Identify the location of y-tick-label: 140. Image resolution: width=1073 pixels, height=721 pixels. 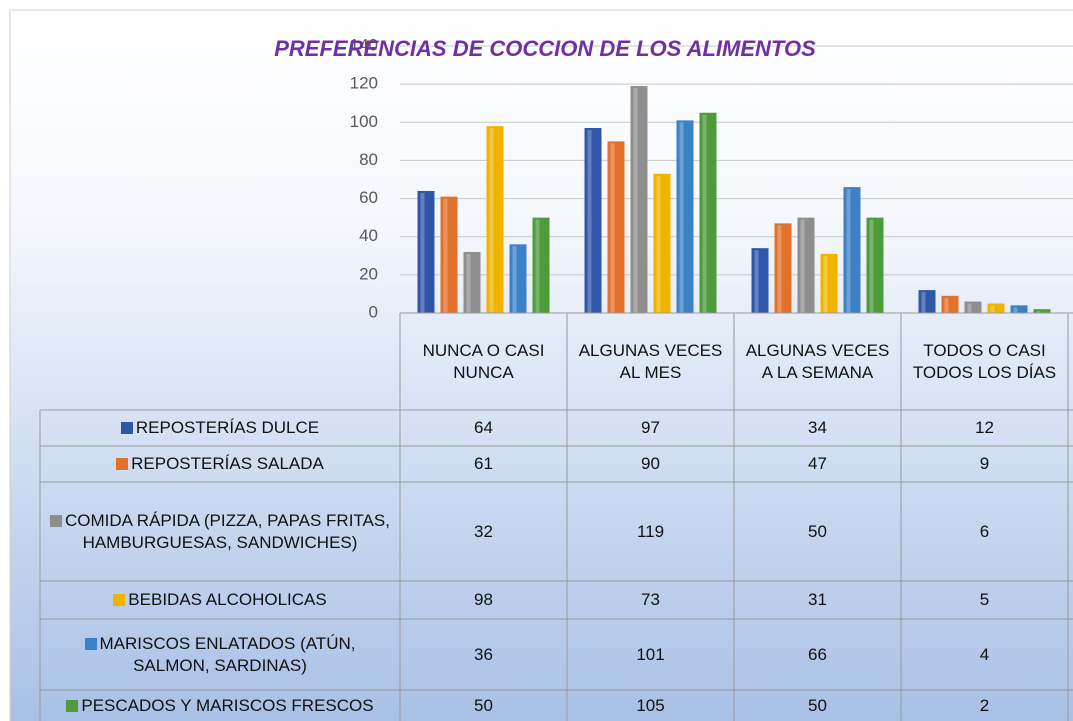
(364, 44).